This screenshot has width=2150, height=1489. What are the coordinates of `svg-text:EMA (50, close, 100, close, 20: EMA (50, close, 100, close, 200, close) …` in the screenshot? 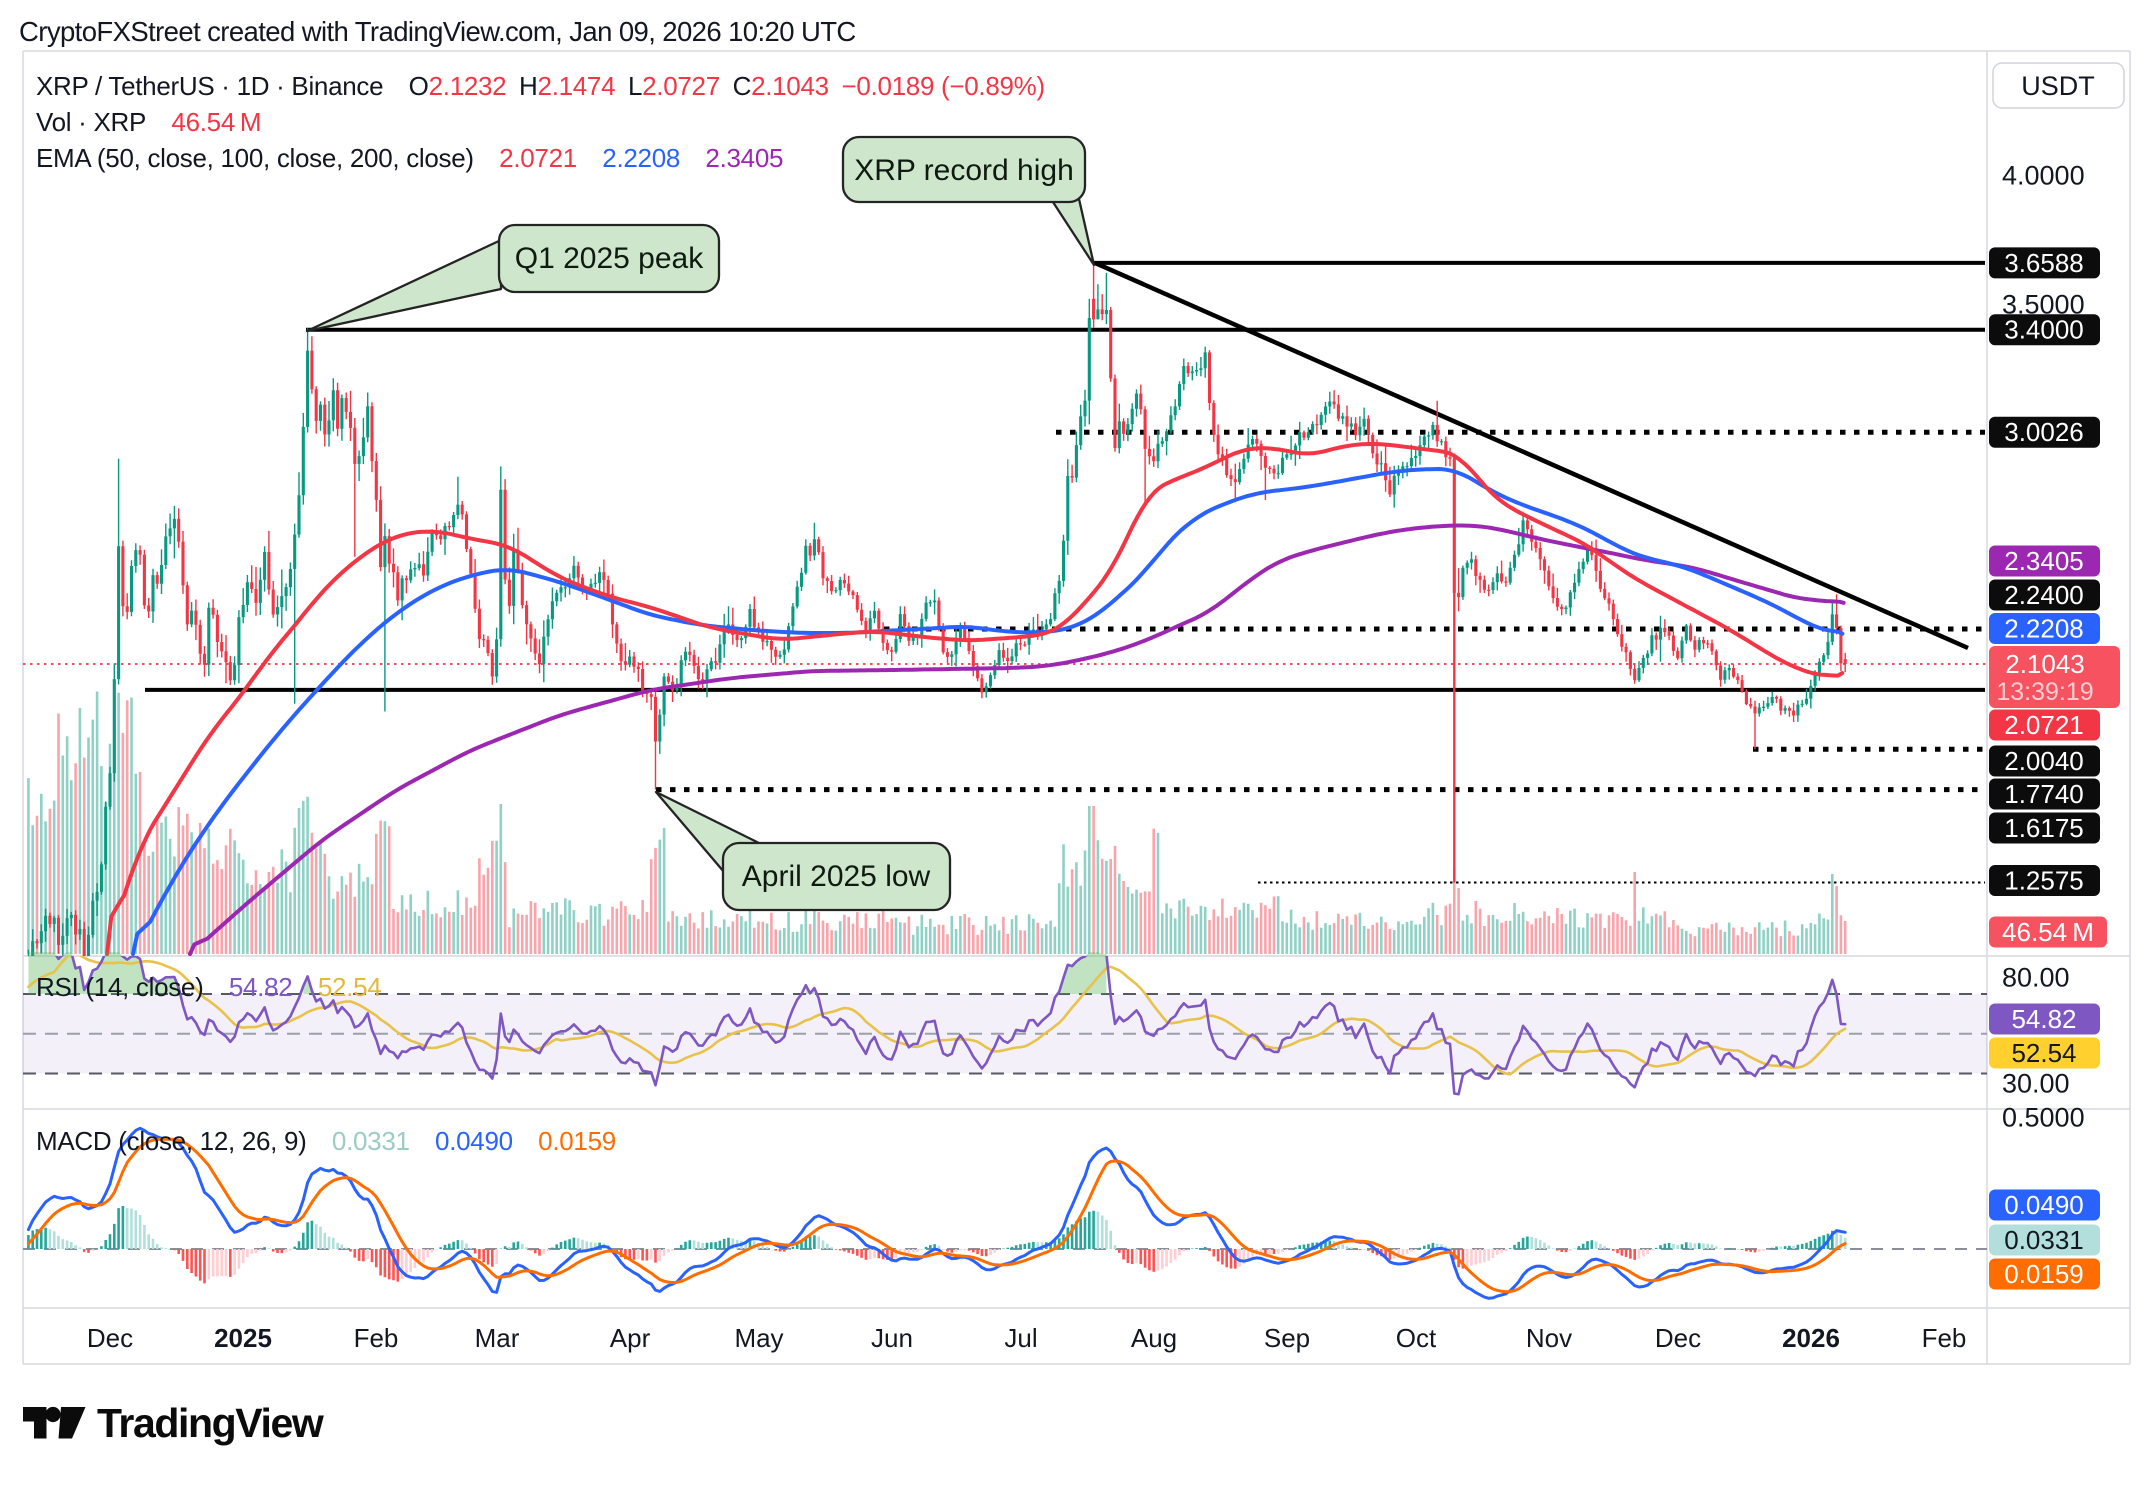 It's located at (409, 158).